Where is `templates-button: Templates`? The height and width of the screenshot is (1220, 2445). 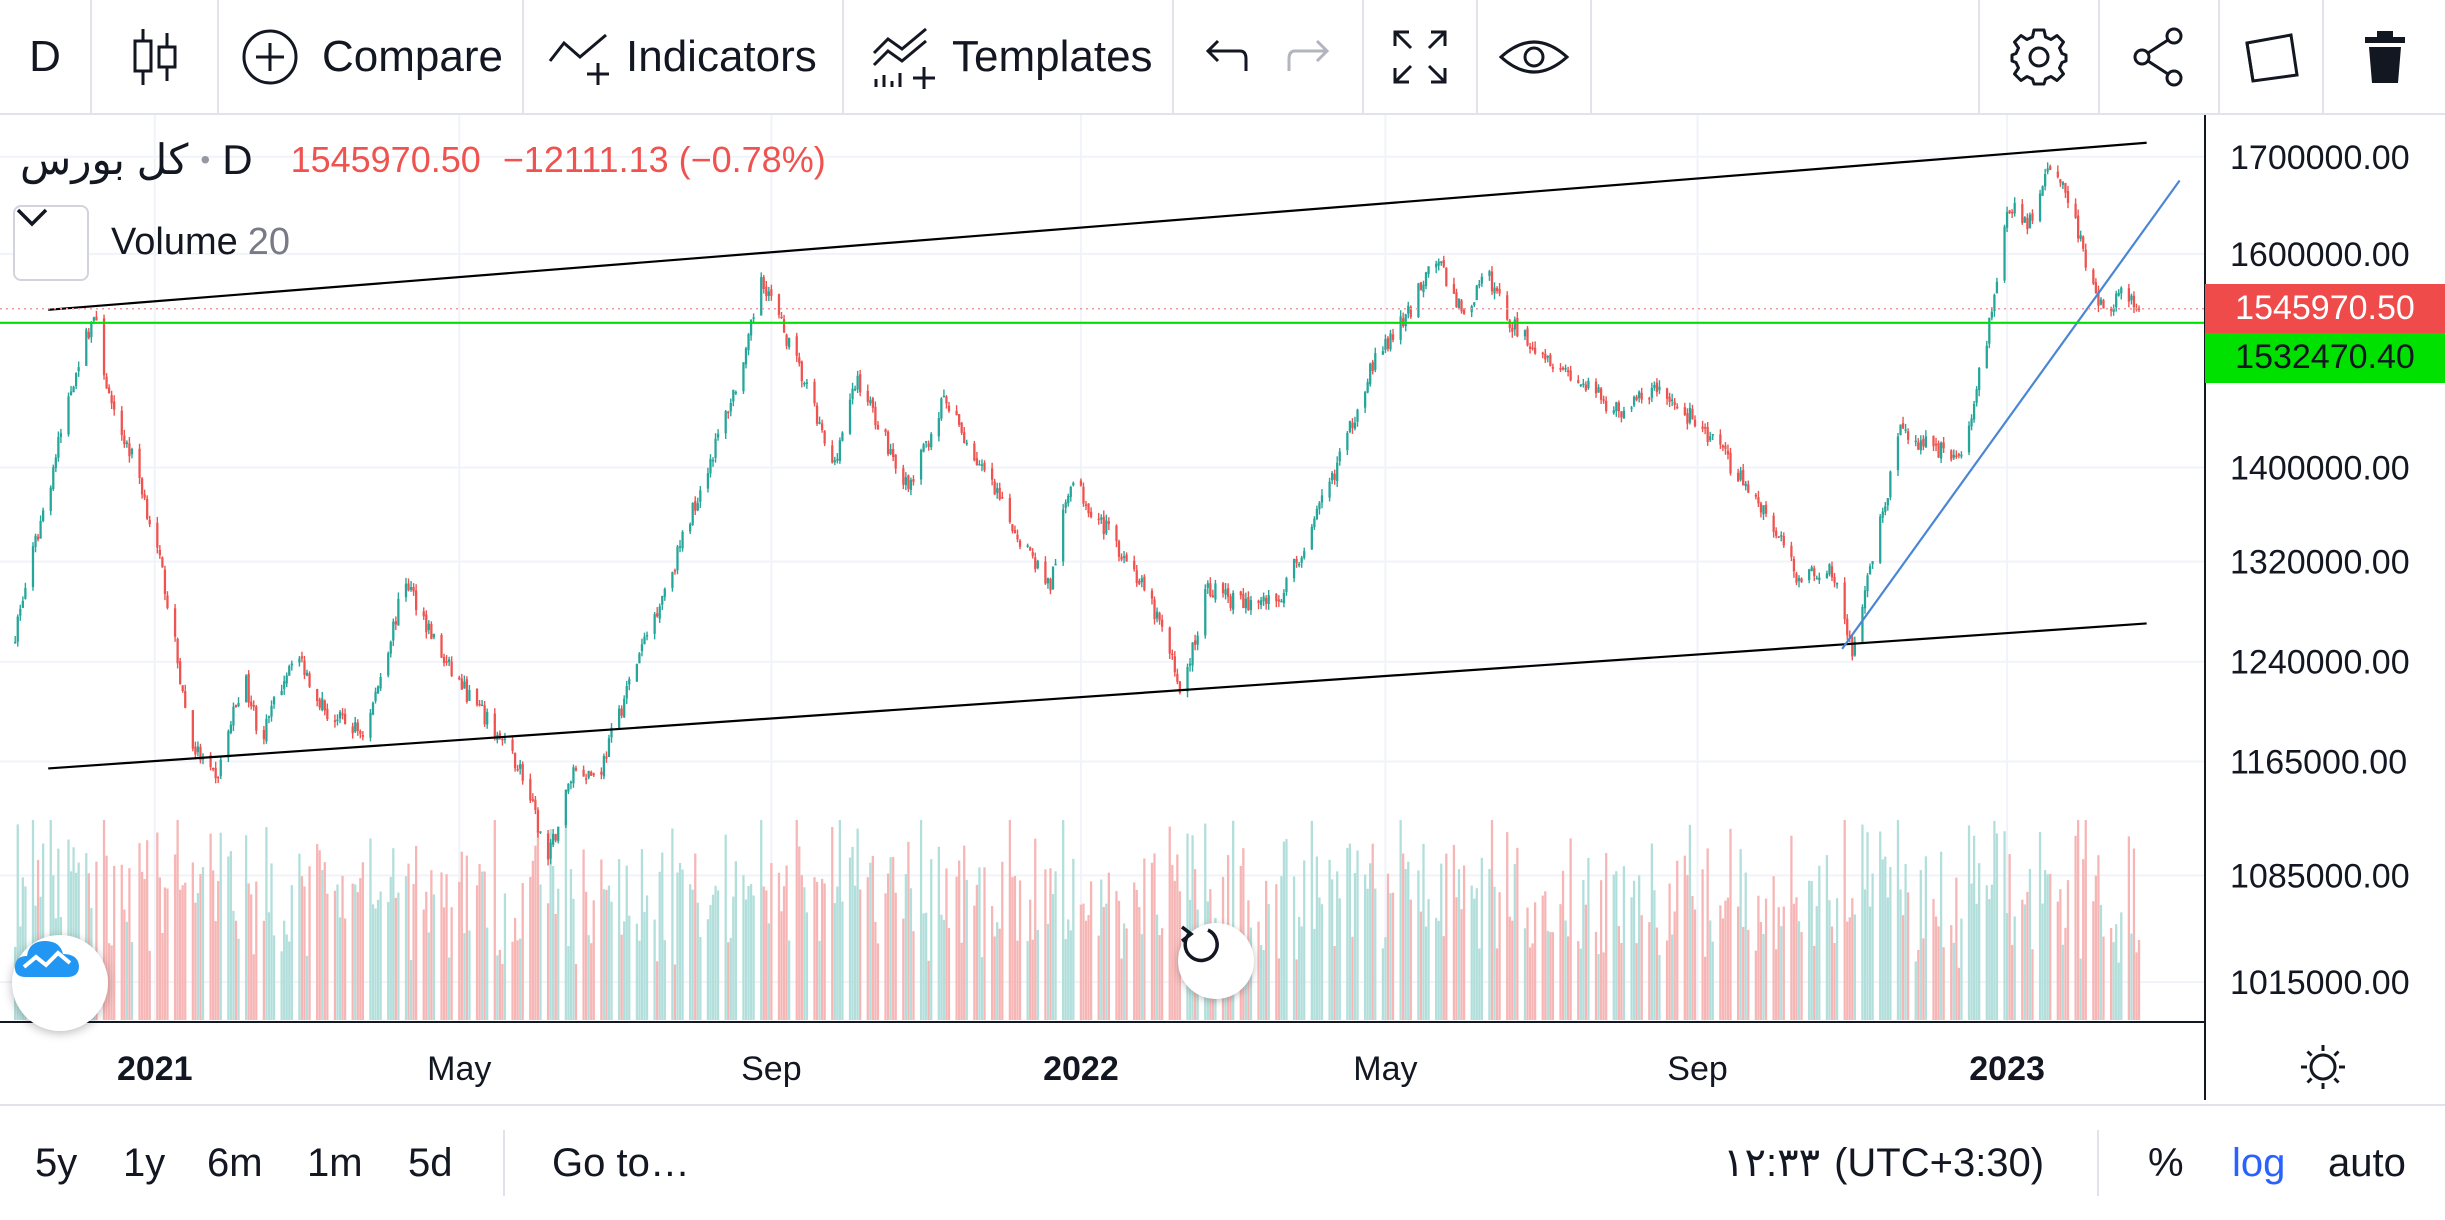
templates-button: Templates is located at coordinates (1011, 56).